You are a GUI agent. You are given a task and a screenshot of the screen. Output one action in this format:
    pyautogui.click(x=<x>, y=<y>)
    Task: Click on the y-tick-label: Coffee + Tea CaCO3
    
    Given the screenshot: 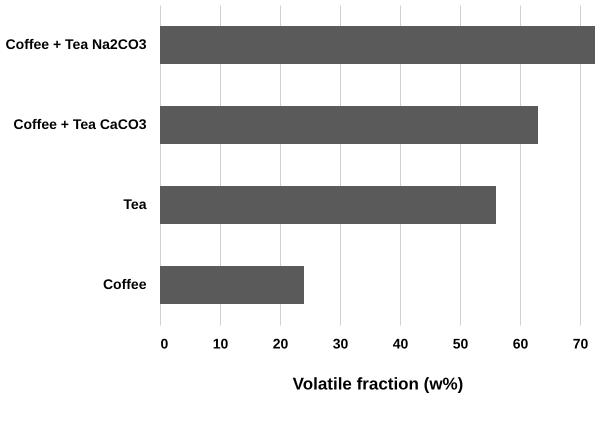 What is the action you would take?
    pyautogui.click(x=80, y=124)
    